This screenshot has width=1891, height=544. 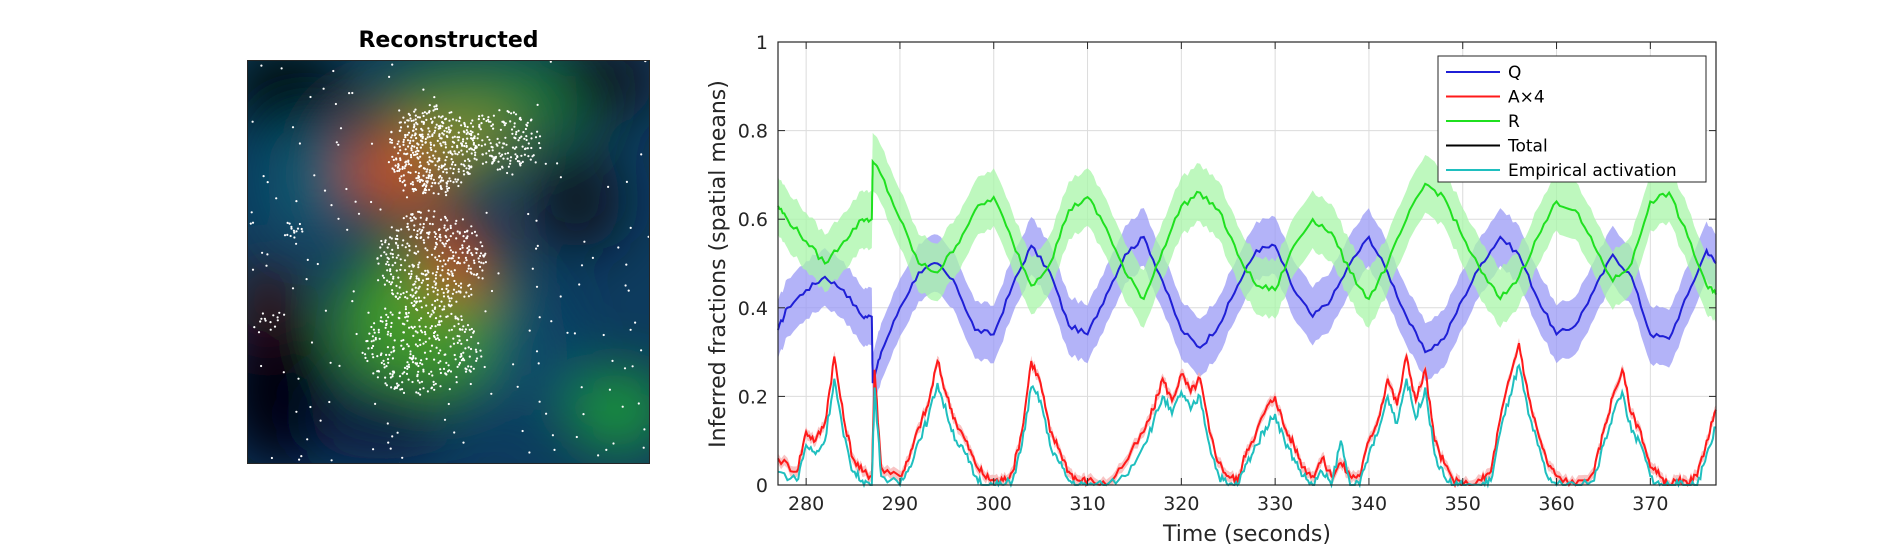 What do you see at coordinates (718, 264) in the screenshot?
I see `y-axis-label: Inferred fractions (spatial means)` at bounding box center [718, 264].